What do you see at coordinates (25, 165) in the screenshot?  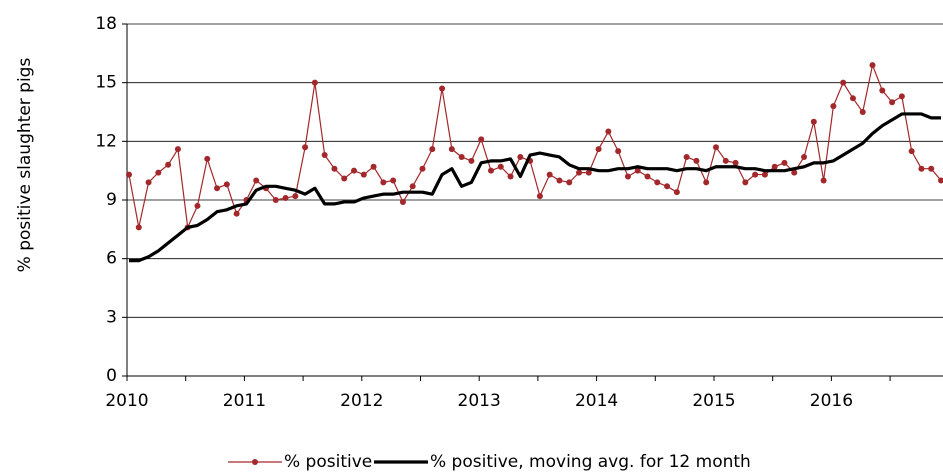 I see `y-axis-label: % positive slaughter pigs` at bounding box center [25, 165].